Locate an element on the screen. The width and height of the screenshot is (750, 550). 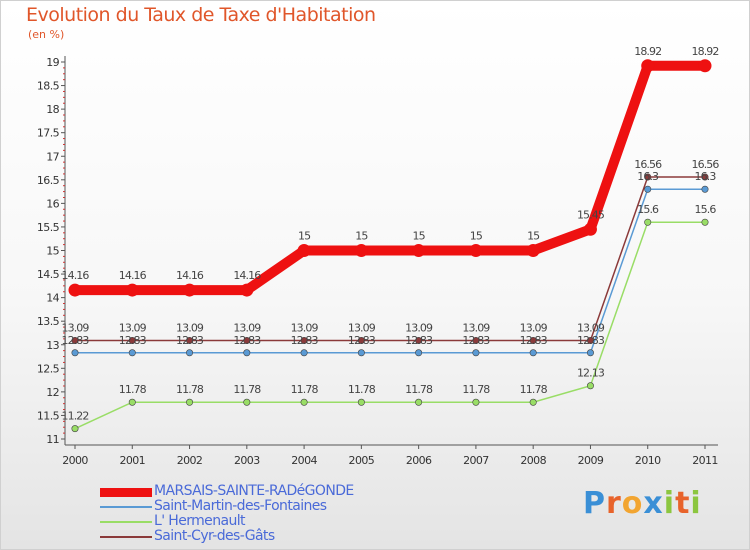
x-tick-label: 2003 is located at coordinates (247, 460).